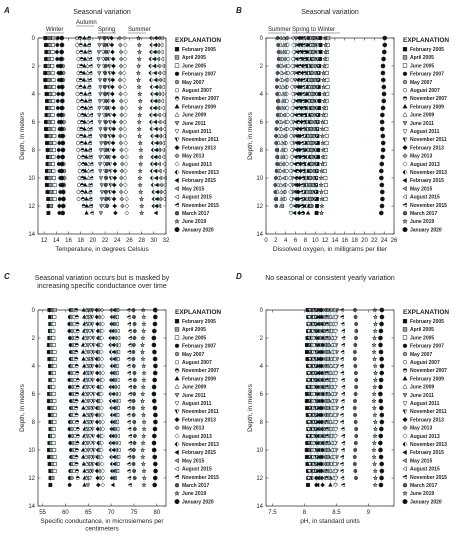 The image size is (474, 538). Describe the element at coordinates (259, 207) in the screenshot. I see `y-tick-label: 12` at that location.